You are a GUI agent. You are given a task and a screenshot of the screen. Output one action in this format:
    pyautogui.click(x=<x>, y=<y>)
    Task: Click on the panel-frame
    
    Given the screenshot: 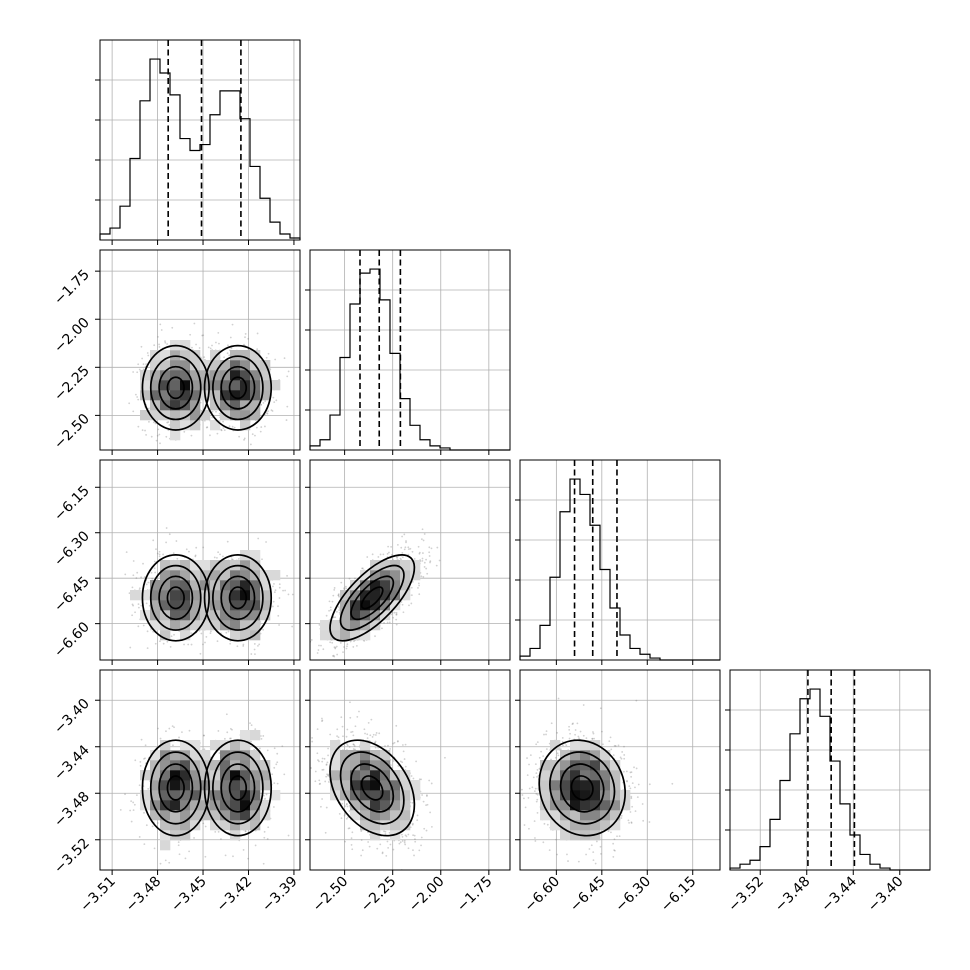 What is the action you would take?
    pyautogui.click(x=620, y=560)
    